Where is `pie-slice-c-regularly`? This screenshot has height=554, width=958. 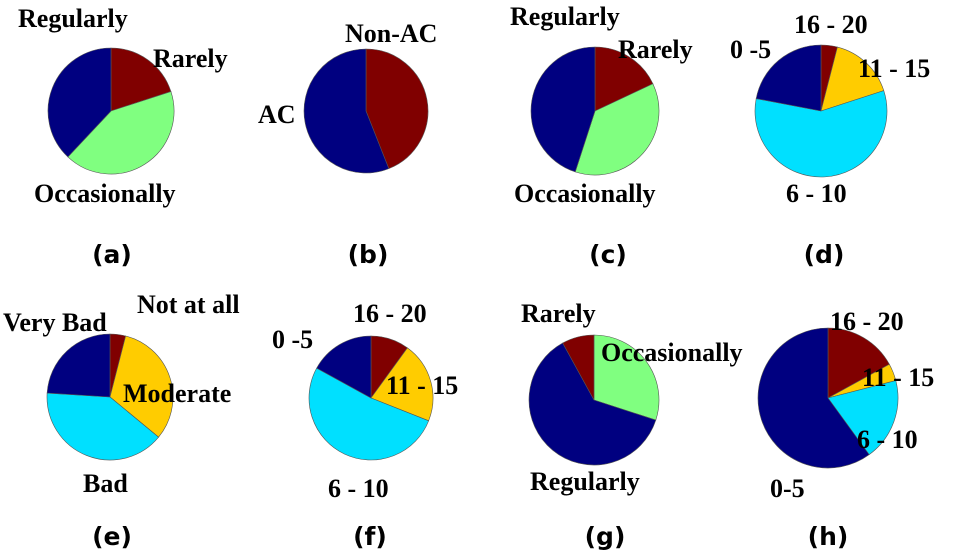 pie-slice-c-regularly is located at coordinates (563, 109).